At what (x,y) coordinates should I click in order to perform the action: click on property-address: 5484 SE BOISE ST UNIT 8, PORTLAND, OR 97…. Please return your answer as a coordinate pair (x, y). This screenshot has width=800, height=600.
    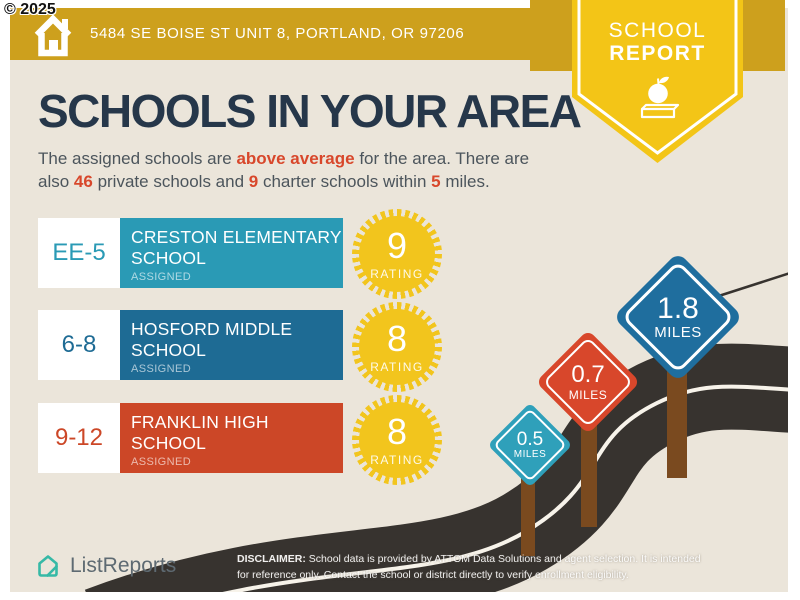
    Looking at the image, I should click on (277, 33).